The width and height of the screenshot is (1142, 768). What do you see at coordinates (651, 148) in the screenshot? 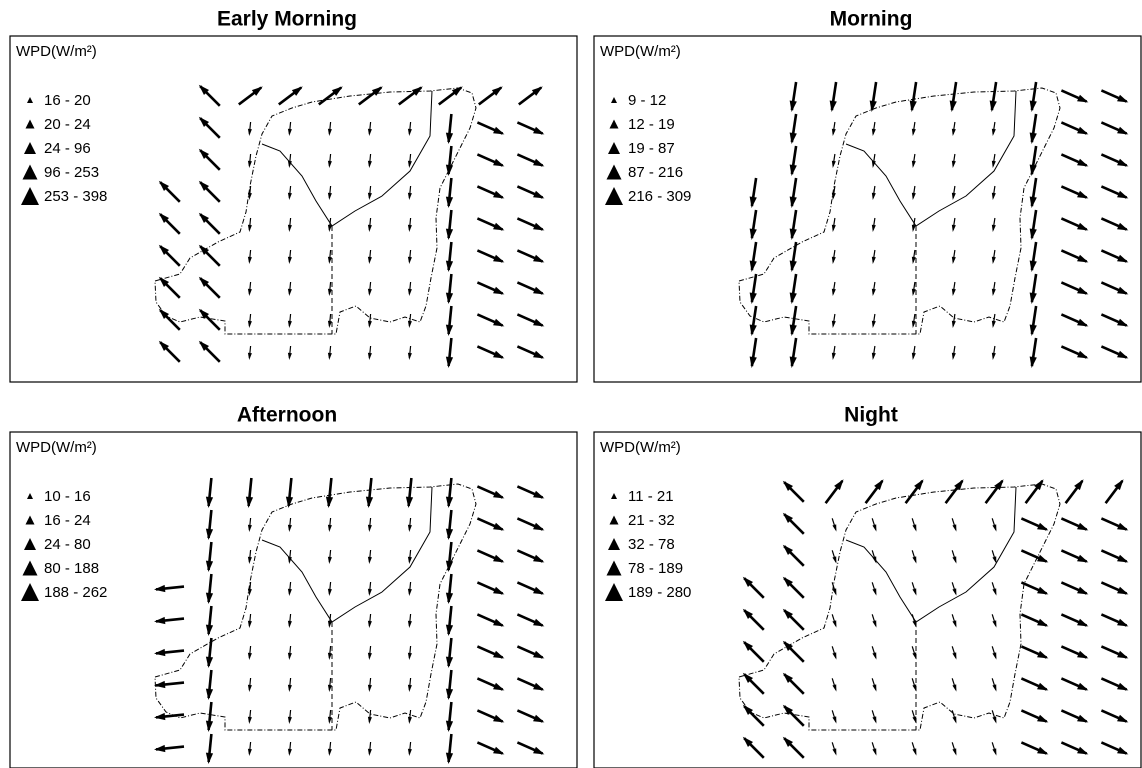
I see `legend-label: 19 - 87` at bounding box center [651, 148].